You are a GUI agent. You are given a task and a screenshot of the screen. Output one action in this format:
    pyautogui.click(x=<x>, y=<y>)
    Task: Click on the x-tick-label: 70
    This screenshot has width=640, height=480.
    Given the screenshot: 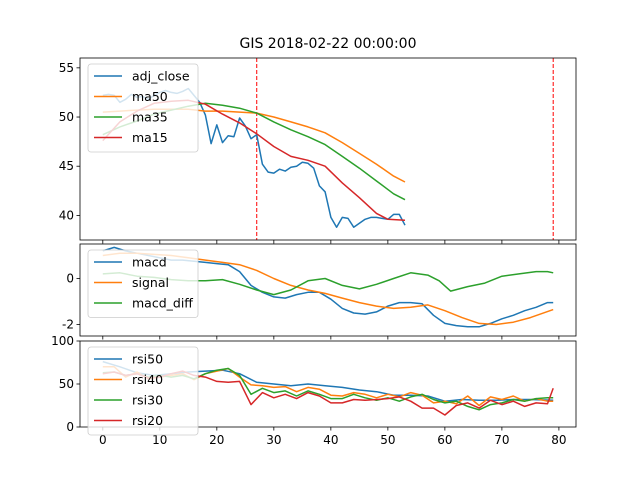 What is the action you would take?
    pyautogui.click(x=501, y=440)
    